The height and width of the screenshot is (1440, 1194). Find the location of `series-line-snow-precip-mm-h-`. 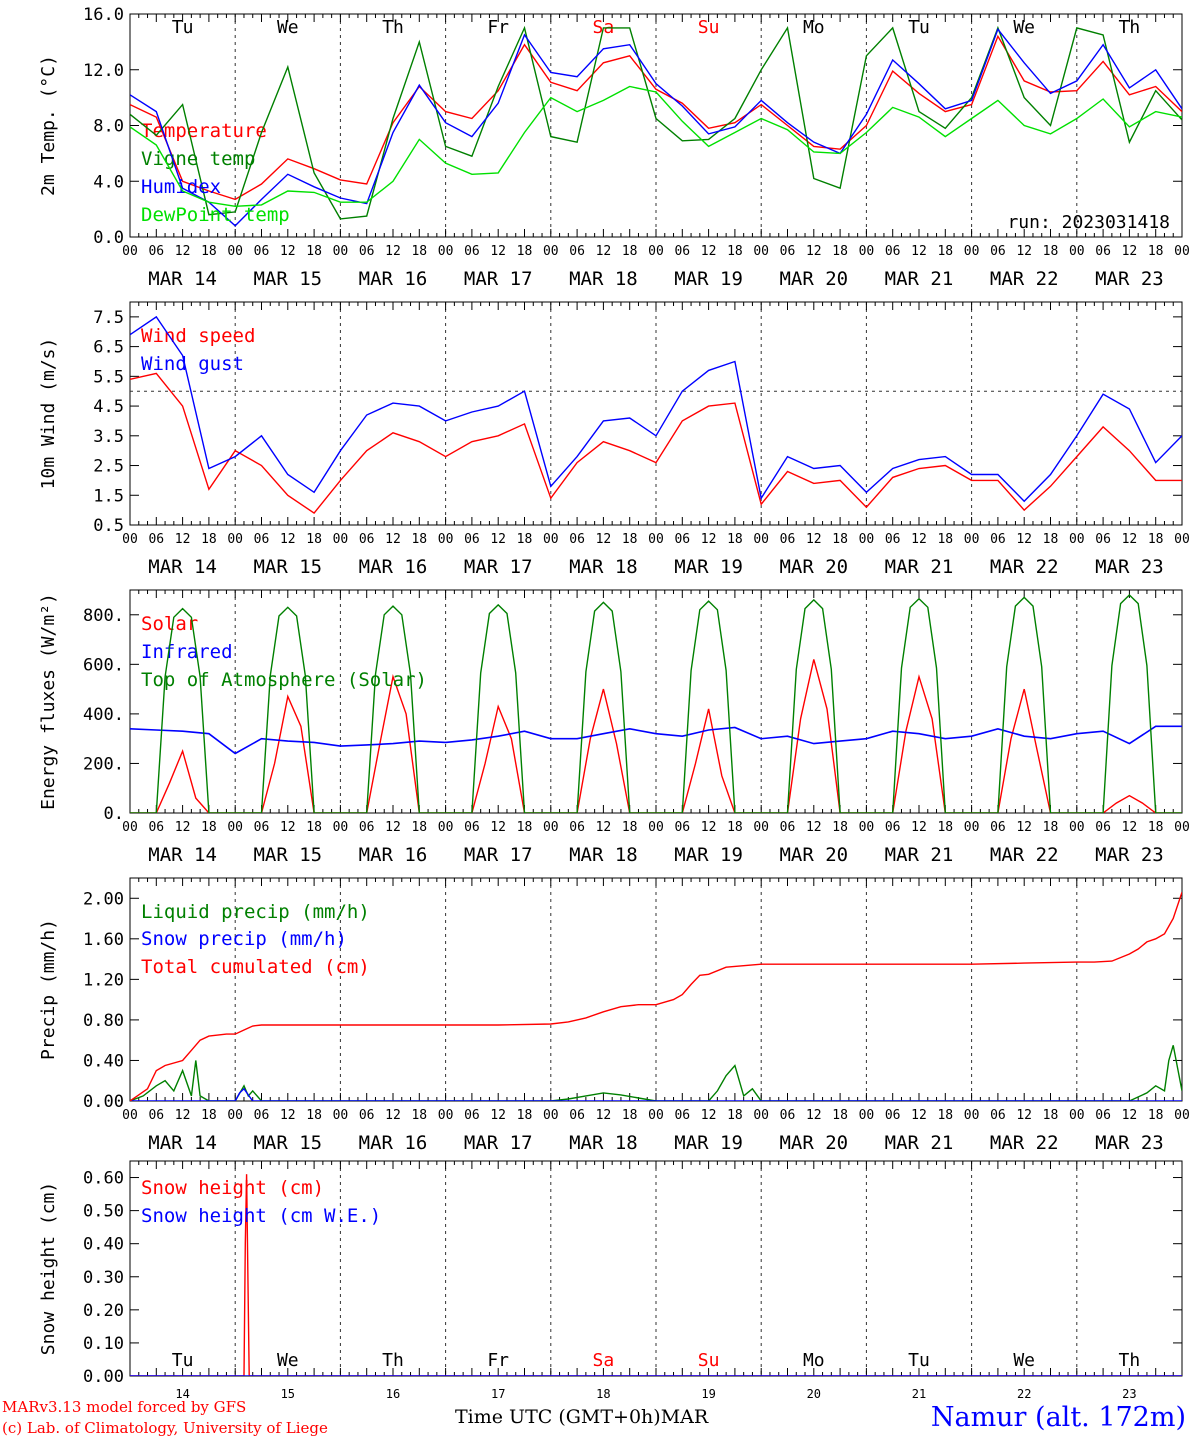

series-line-snow-precip-mm-h- is located at coordinates (656, 1094).